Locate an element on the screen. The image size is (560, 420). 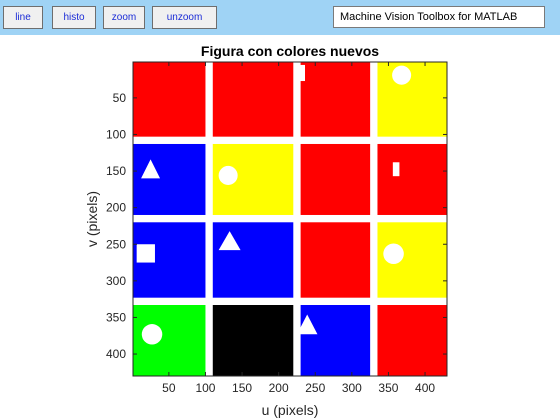
unzoom-button: unzoom is located at coordinates (184, 17).